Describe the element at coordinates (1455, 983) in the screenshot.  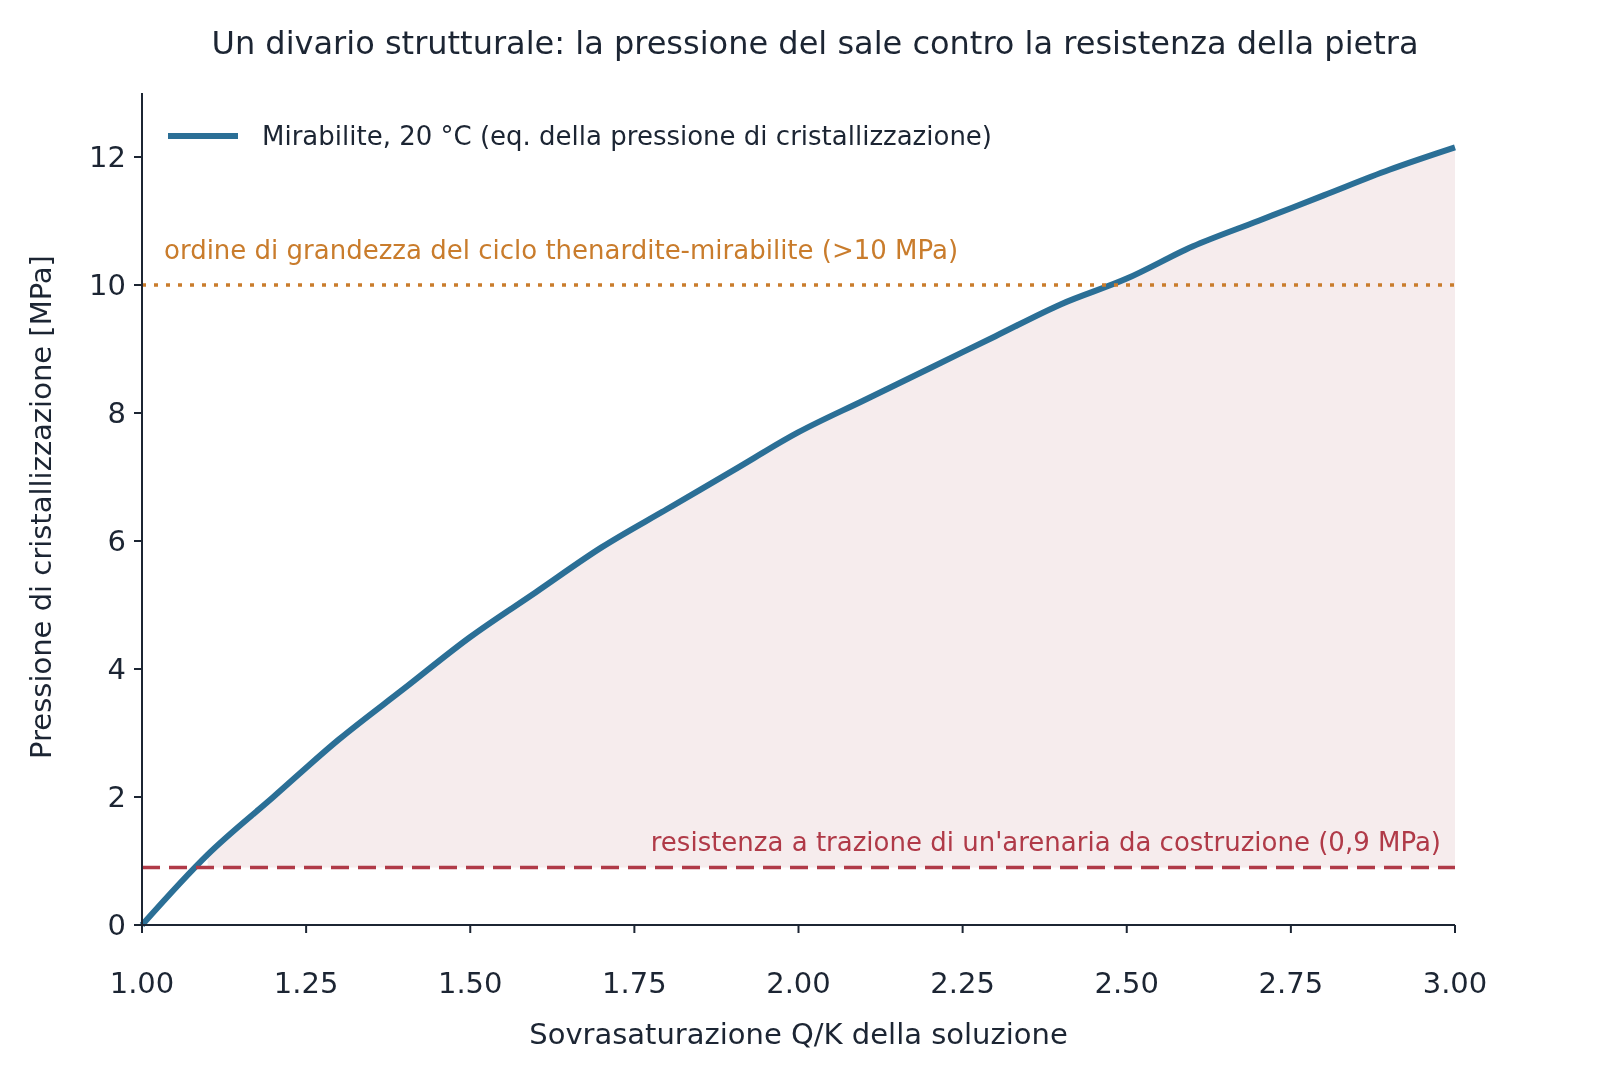
I see `x-tick-label: 3.00` at that location.